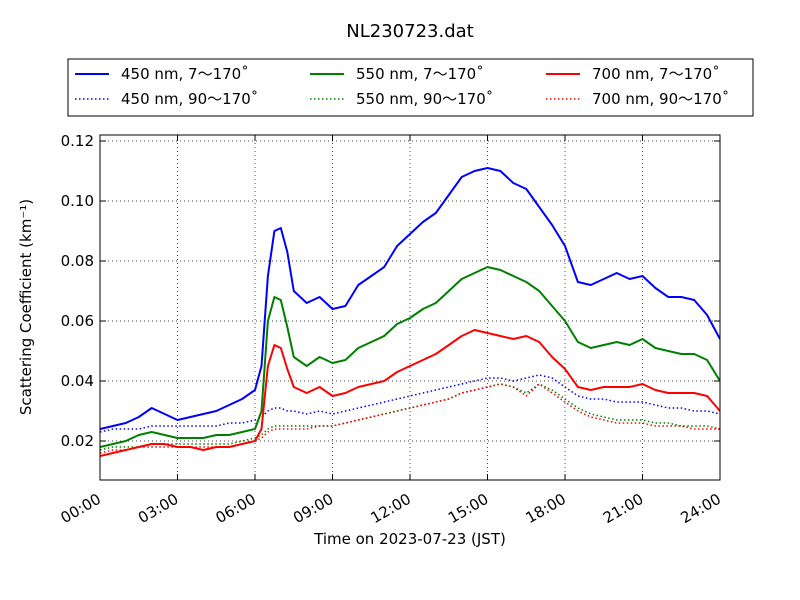 The image size is (800, 600). What do you see at coordinates (189, 99) in the screenshot?
I see `legend-label: 450 nm, 90～170˚` at bounding box center [189, 99].